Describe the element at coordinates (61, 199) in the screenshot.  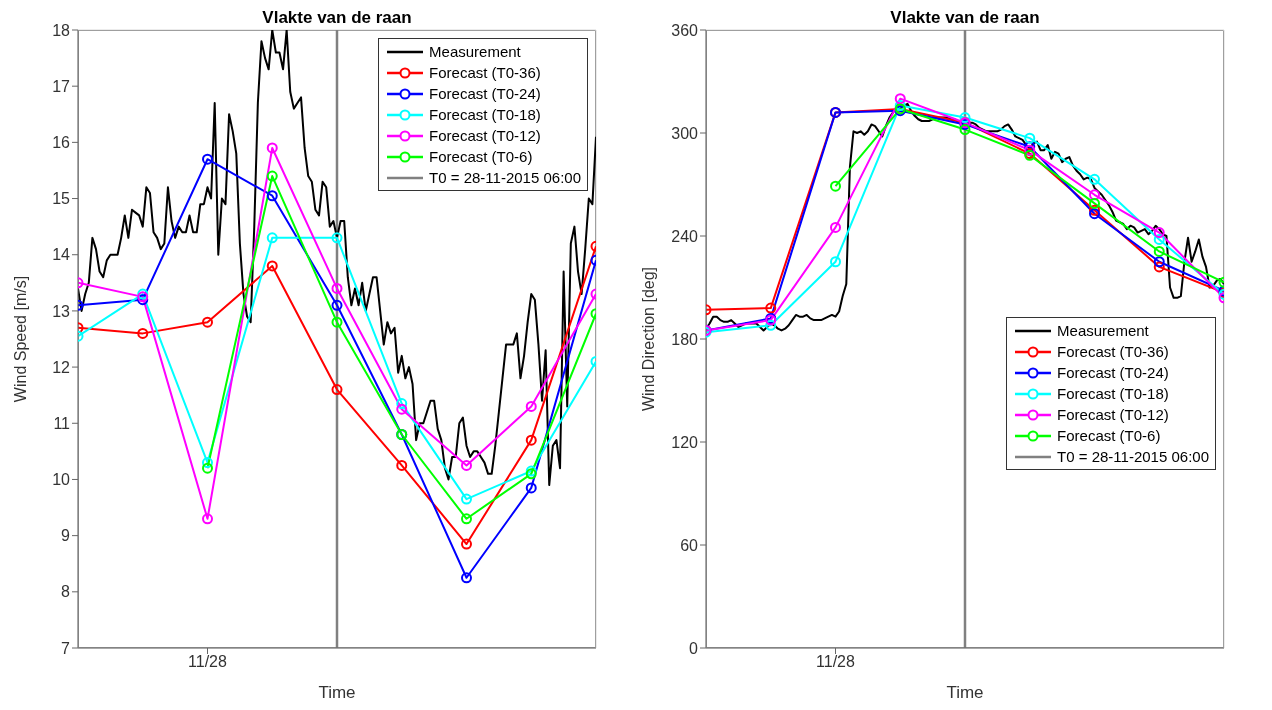
I see `y-tick-label: 15` at that location.